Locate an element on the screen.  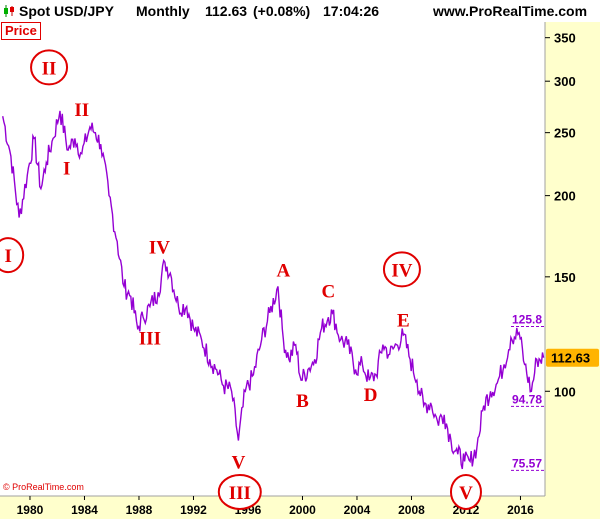
last-price-value: 112.63 is located at coordinates (570, 358).